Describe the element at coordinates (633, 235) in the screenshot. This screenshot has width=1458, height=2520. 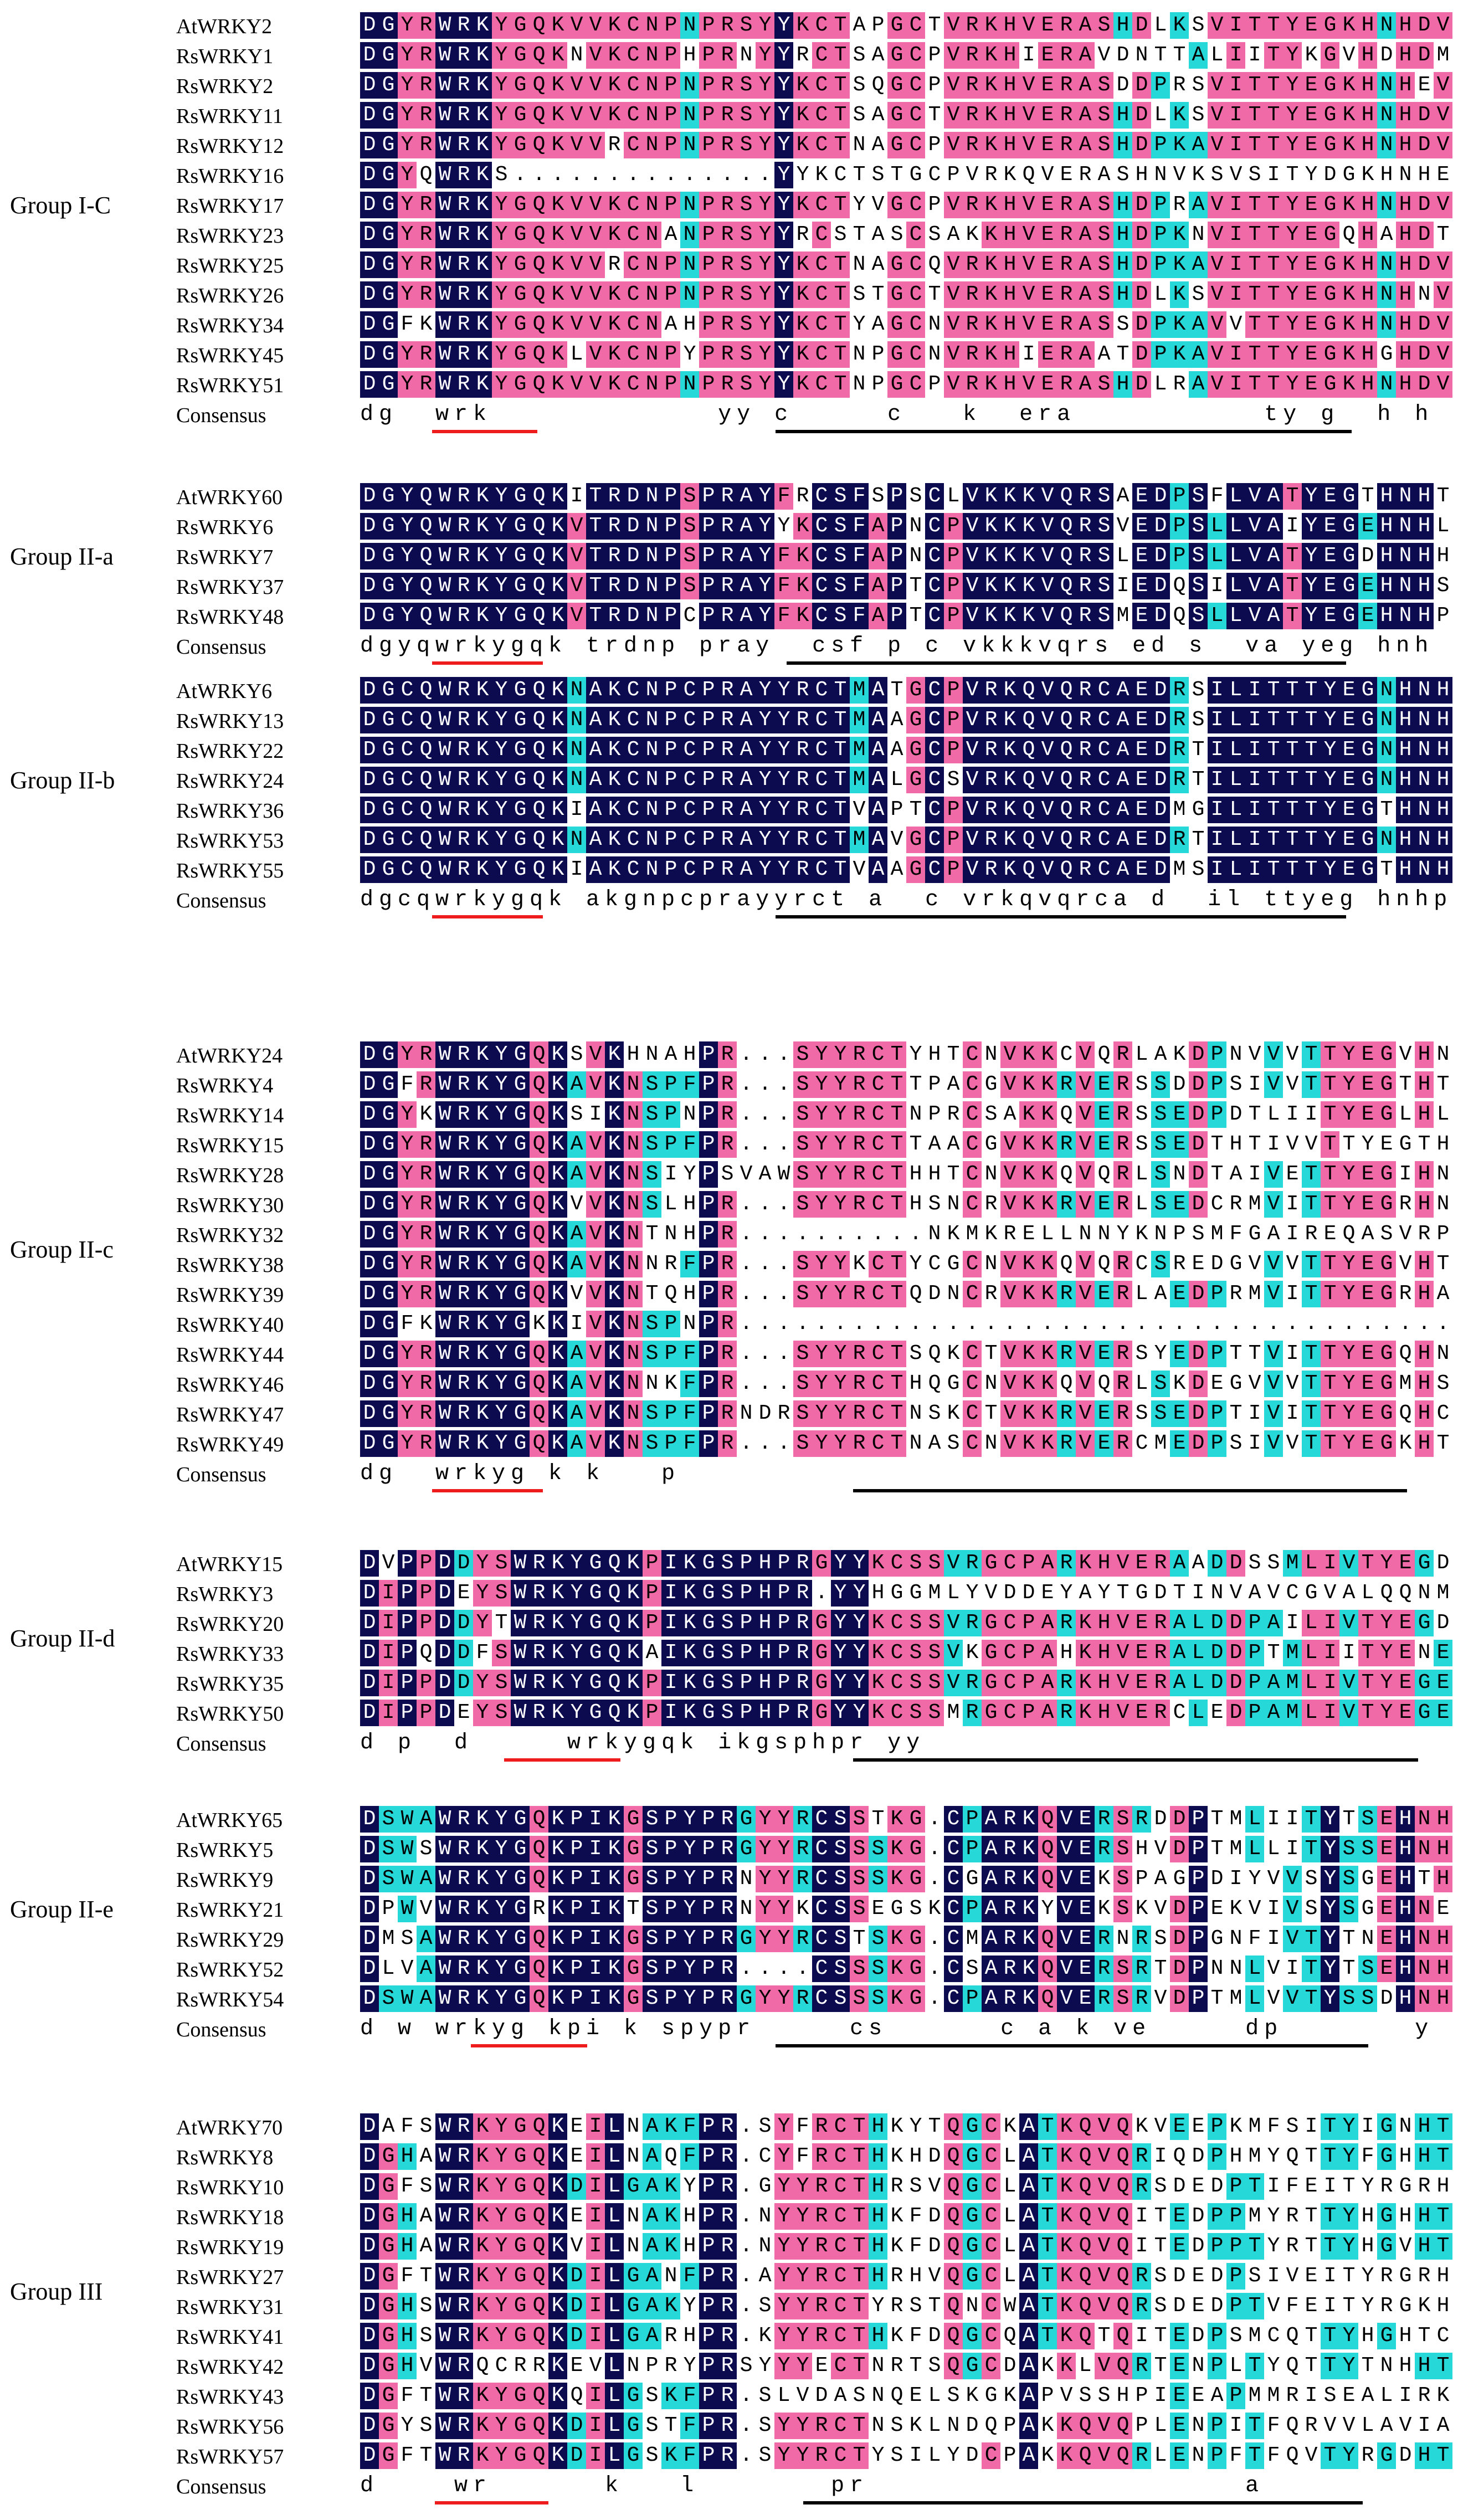
I see `residue-cell: C` at that location.